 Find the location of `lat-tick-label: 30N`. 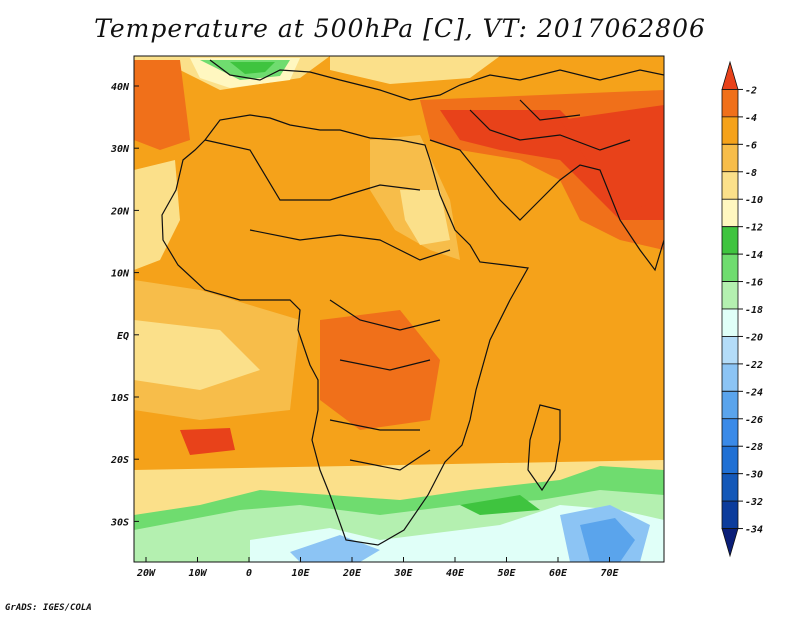

lat-tick-label: 30N is located at coordinates (120, 149).